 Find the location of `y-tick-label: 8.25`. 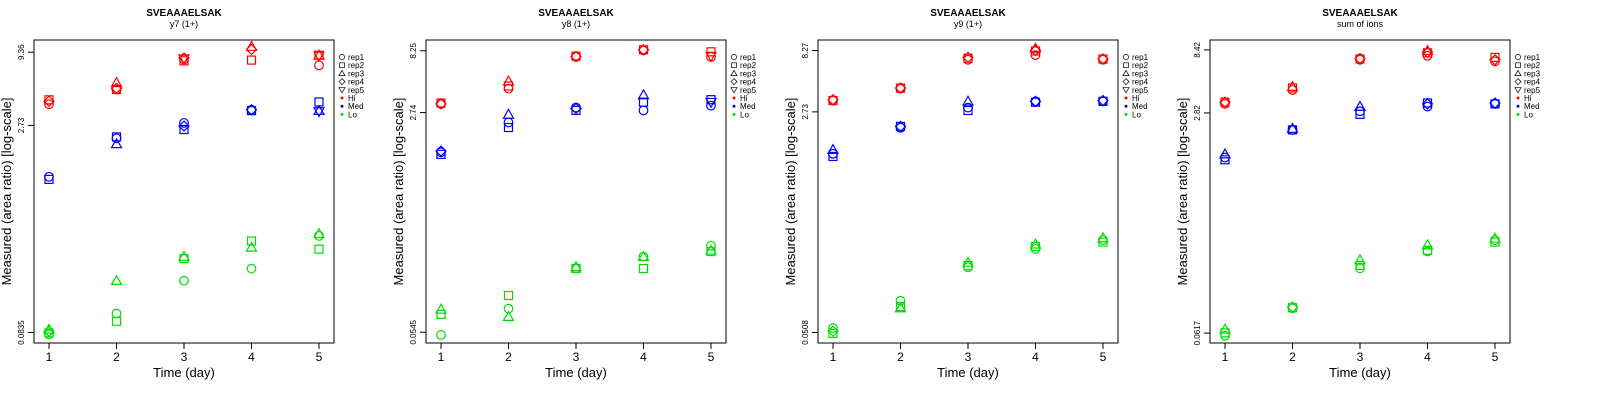

y-tick-label: 8.25 is located at coordinates (413, 50).